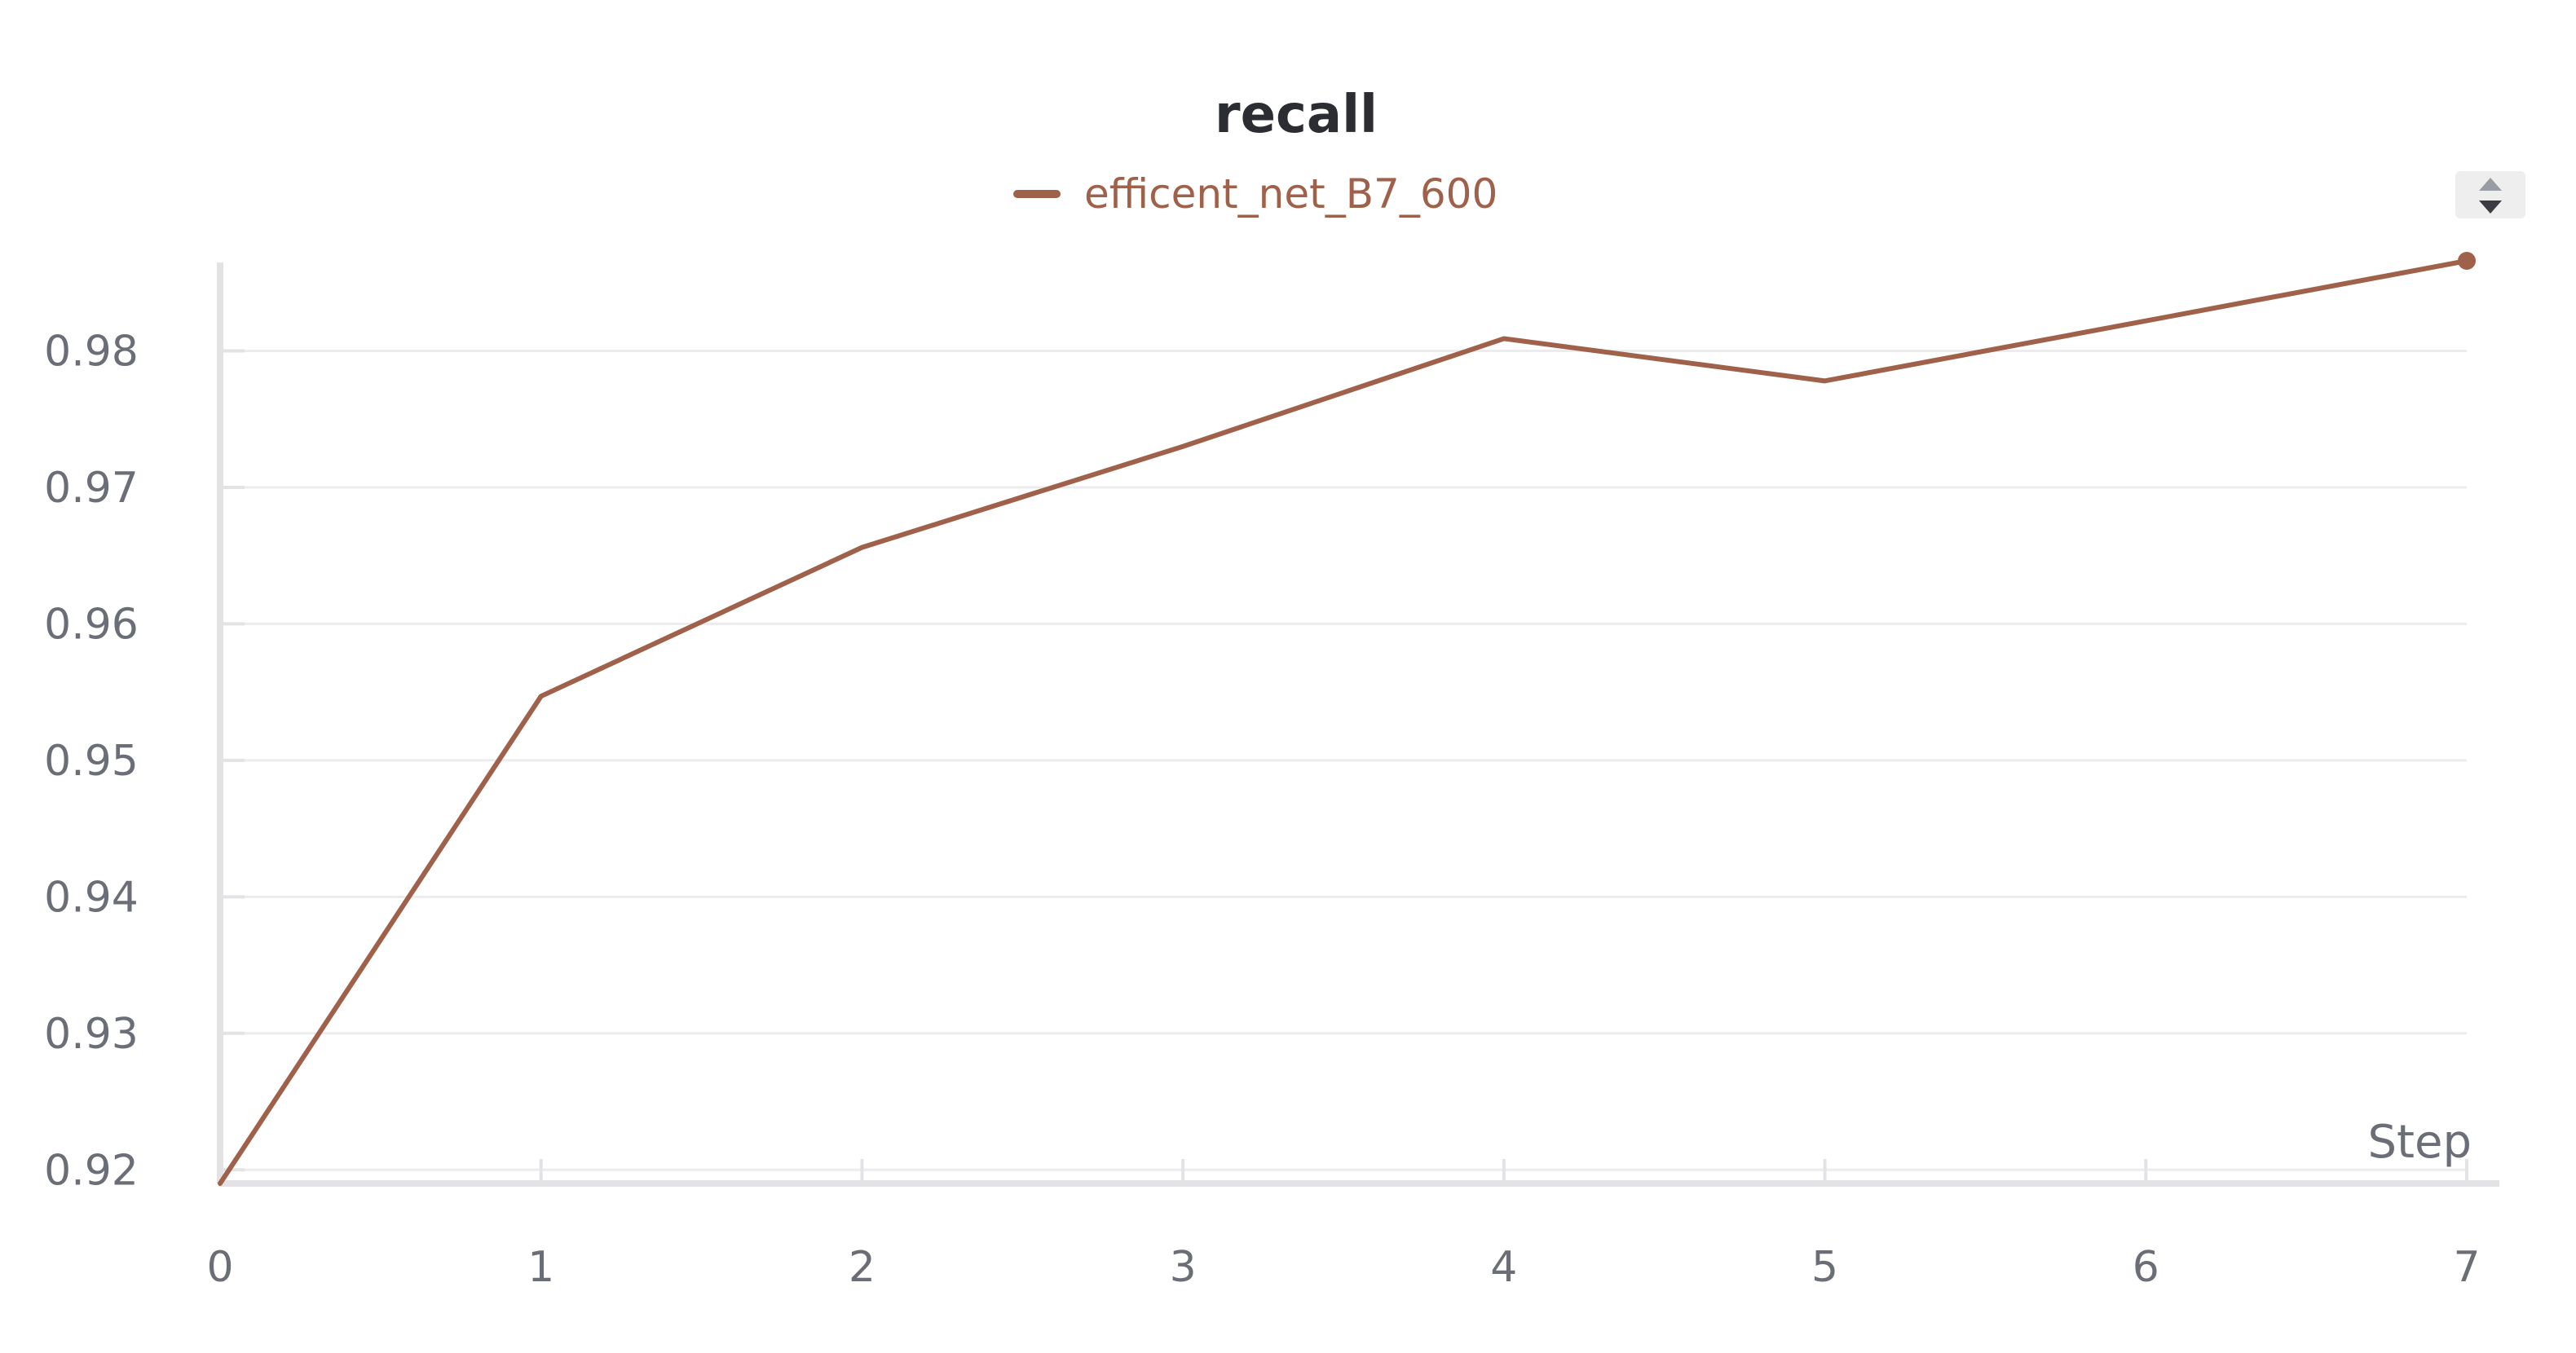 The image size is (2576, 1353). I want to click on sort-updown-icon, so click(2490, 196).